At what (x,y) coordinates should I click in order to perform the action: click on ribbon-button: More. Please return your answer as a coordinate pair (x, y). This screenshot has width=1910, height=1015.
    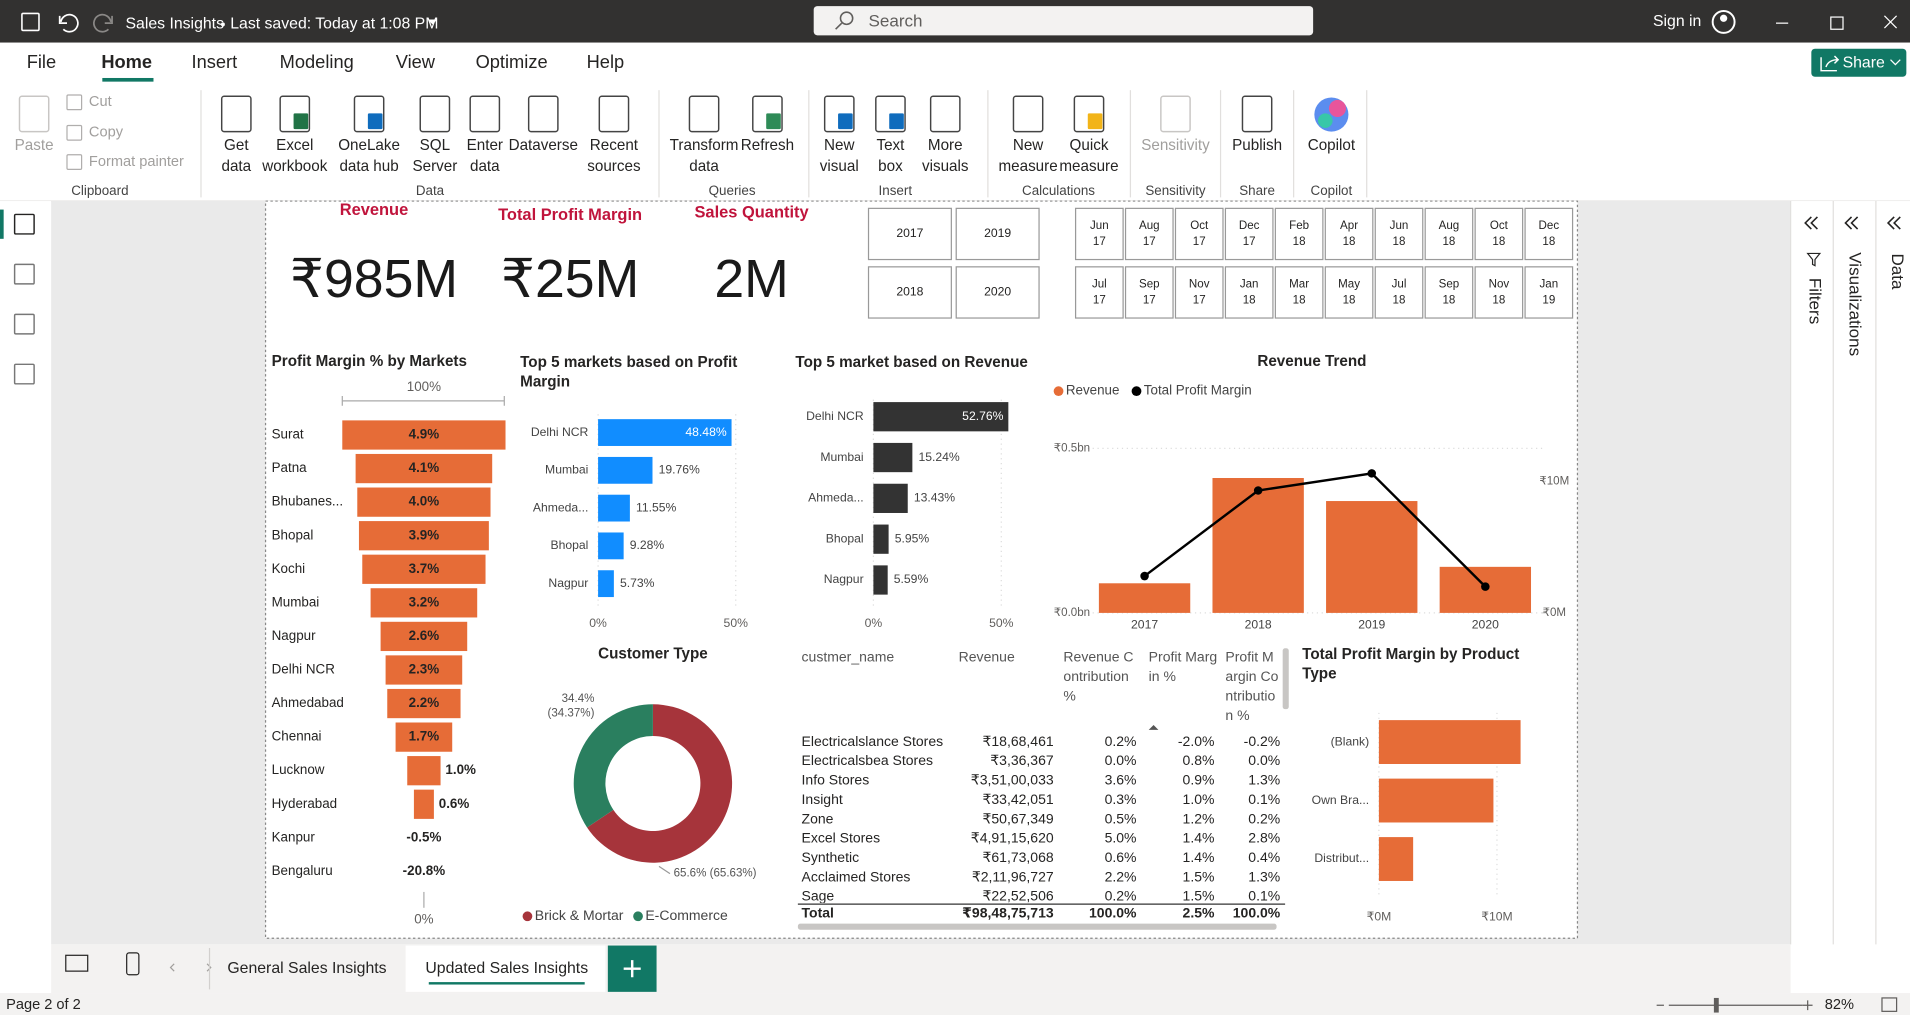
    Looking at the image, I should click on (945, 145).